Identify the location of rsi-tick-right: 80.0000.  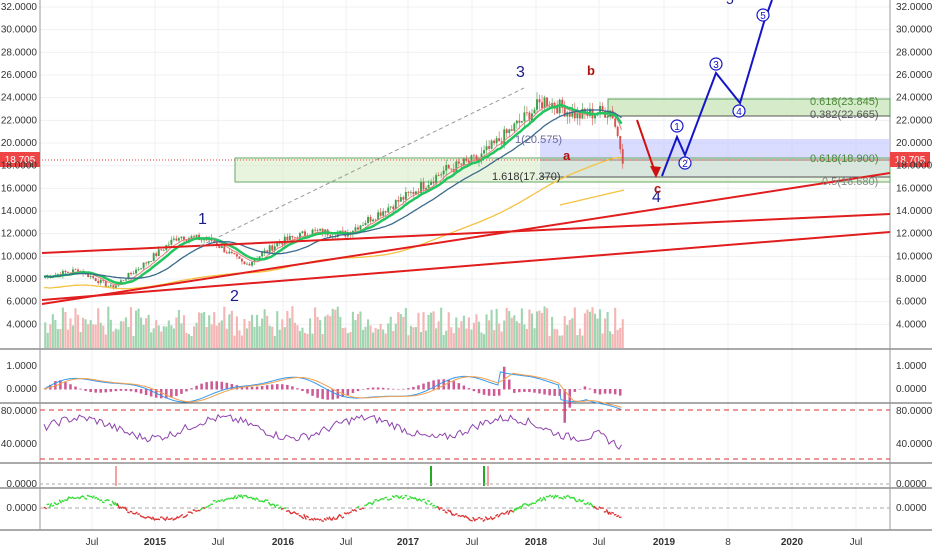
(914, 411).